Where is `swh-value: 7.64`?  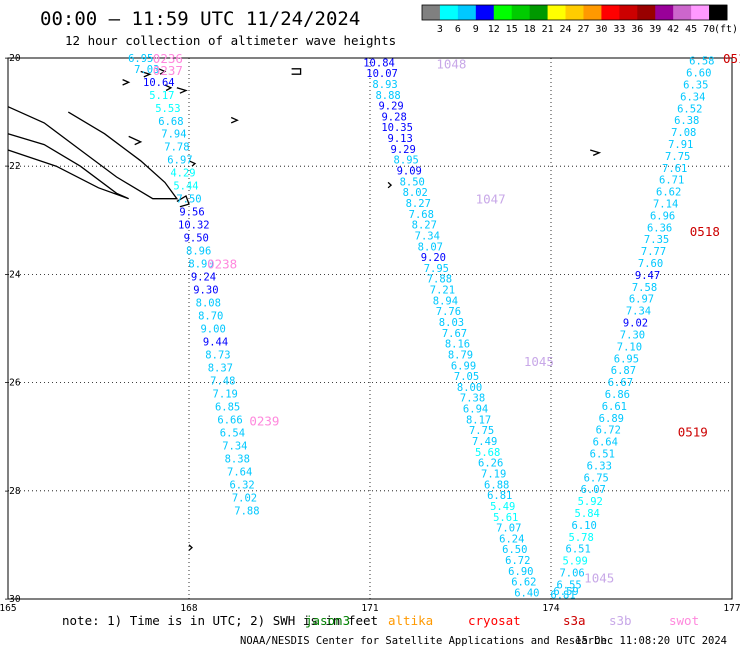
swh-value: 7.64 is located at coordinates (239, 472).